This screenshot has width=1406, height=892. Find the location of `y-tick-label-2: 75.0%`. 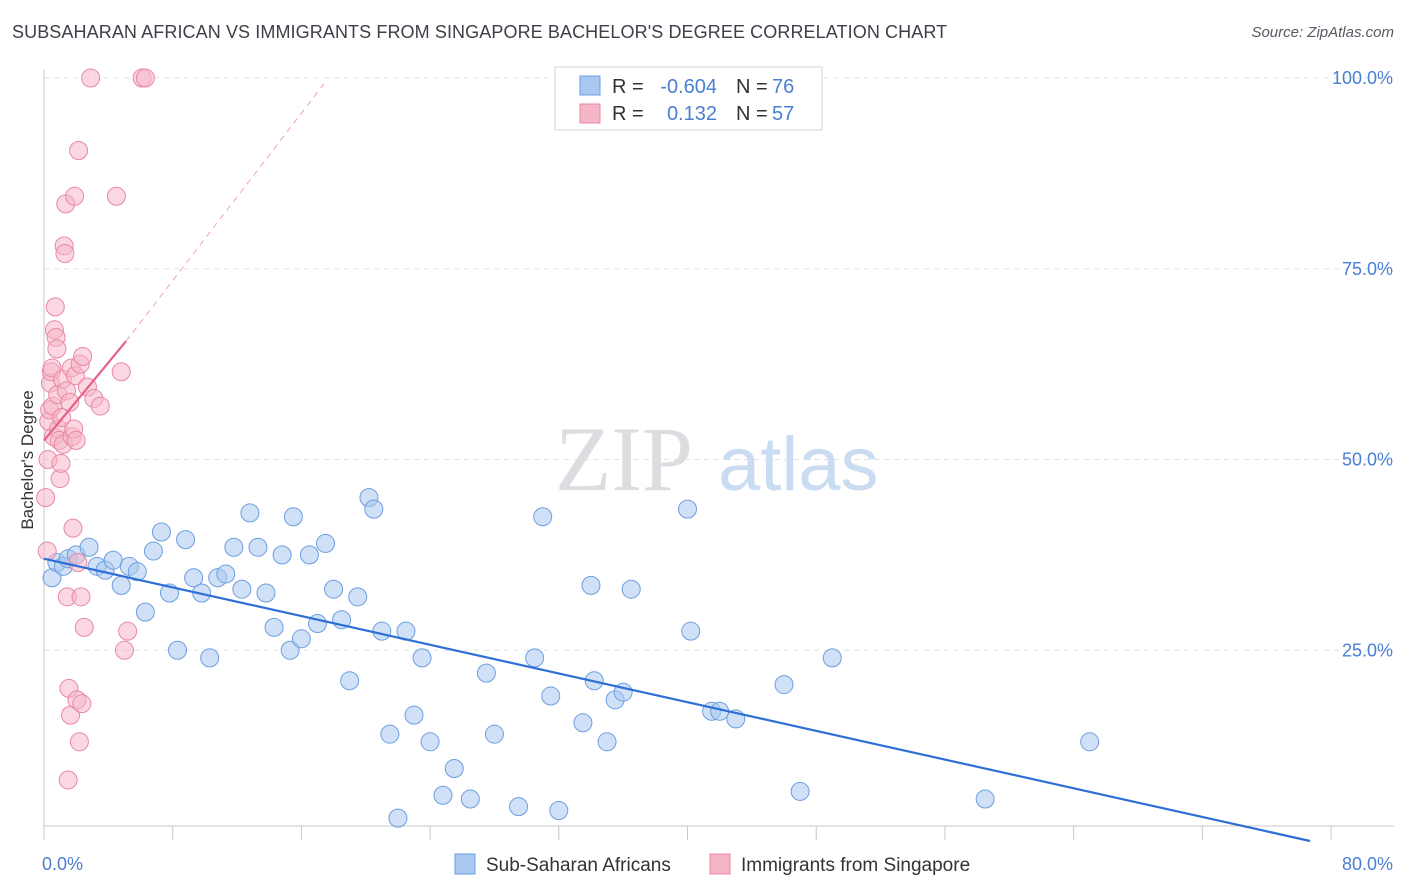

y-tick-label-2: 75.0% is located at coordinates (1367, 269).